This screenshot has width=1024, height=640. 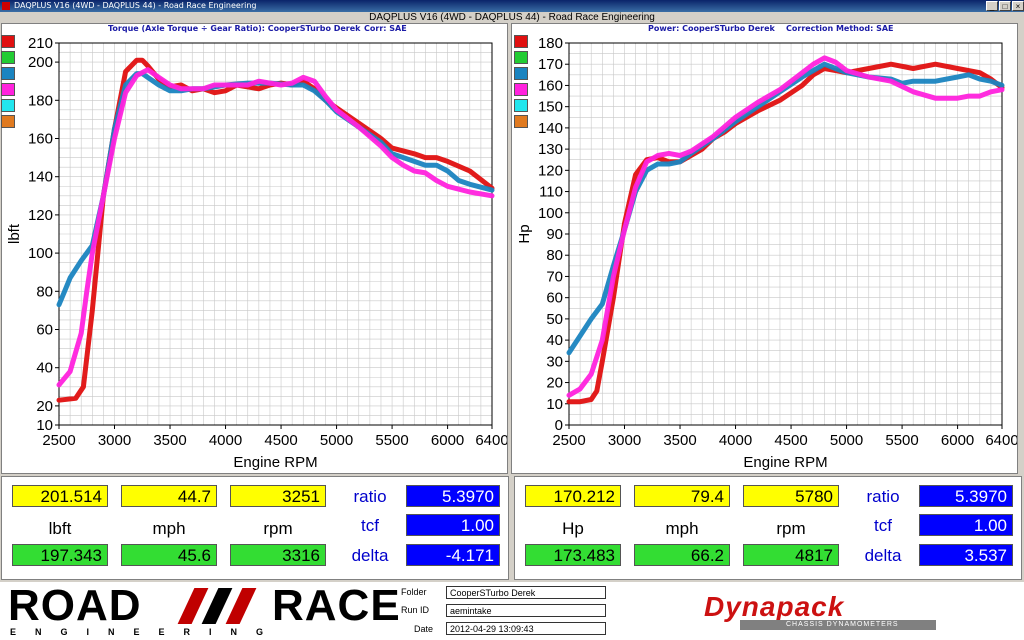 What do you see at coordinates (573, 528) in the screenshot?
I see `unit-hp: Hp` at bounding box center [573, 528].